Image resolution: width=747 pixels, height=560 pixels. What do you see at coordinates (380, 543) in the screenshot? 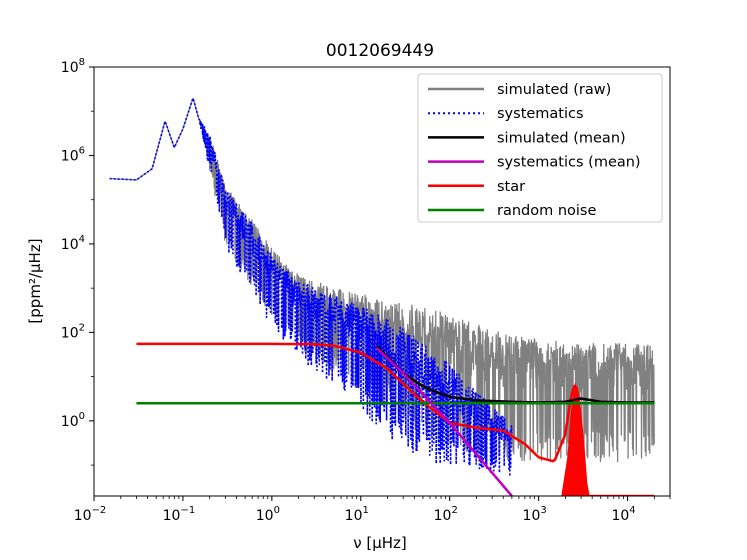
I see `x-axis-label: ν [μHz]` at bounding box center [380, 543].